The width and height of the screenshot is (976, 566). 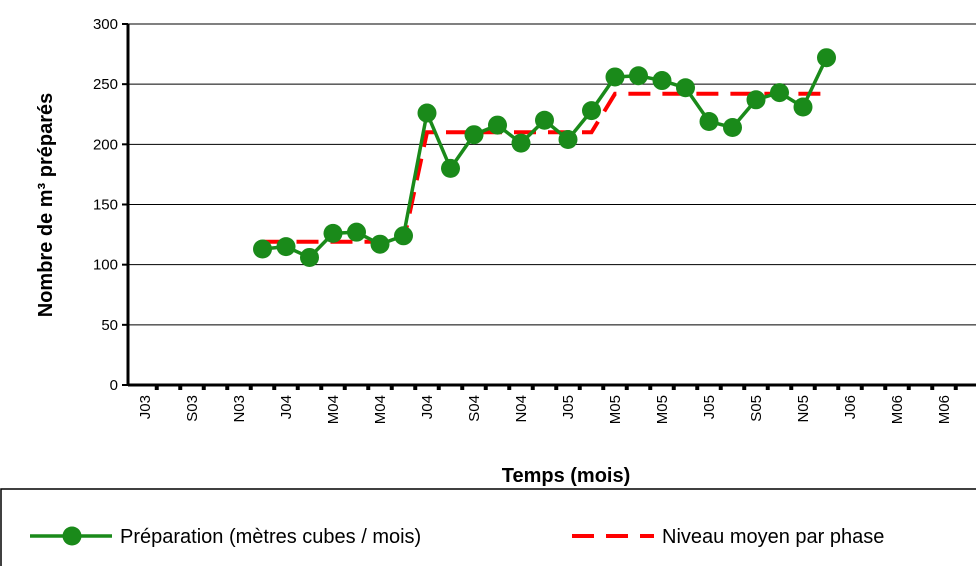 What do you see at coordinates (72, 536) in the screenshot?
I see `legend-marker` at bounding box center [72, 536].